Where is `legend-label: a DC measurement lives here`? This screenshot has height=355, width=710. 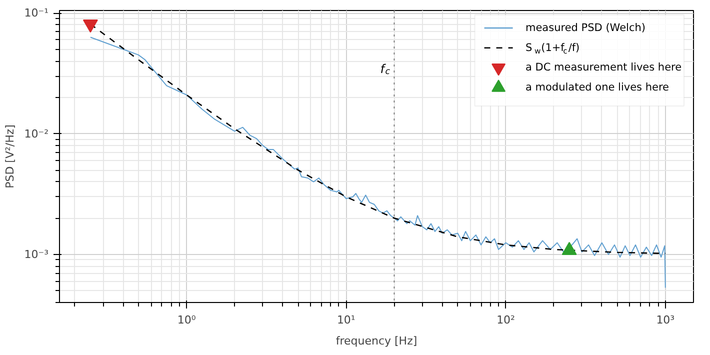 legend-label: a DC measurement lives here is located at coordinates (603, 68).